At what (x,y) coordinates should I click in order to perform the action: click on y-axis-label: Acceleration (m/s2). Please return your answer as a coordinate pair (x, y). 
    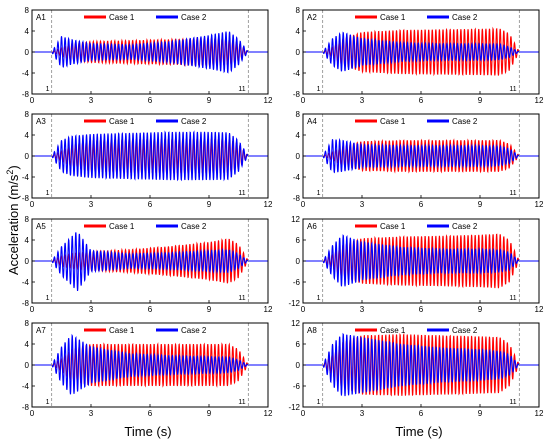
    Looking at the image, I should click on (13, 220).